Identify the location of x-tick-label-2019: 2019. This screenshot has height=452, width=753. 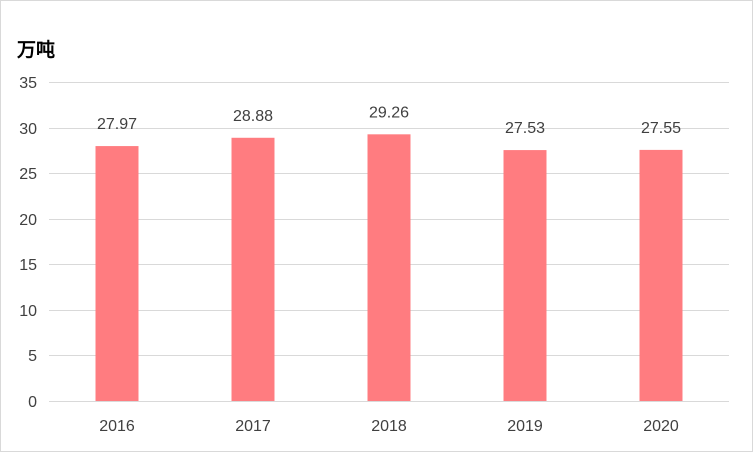
(525, 426).